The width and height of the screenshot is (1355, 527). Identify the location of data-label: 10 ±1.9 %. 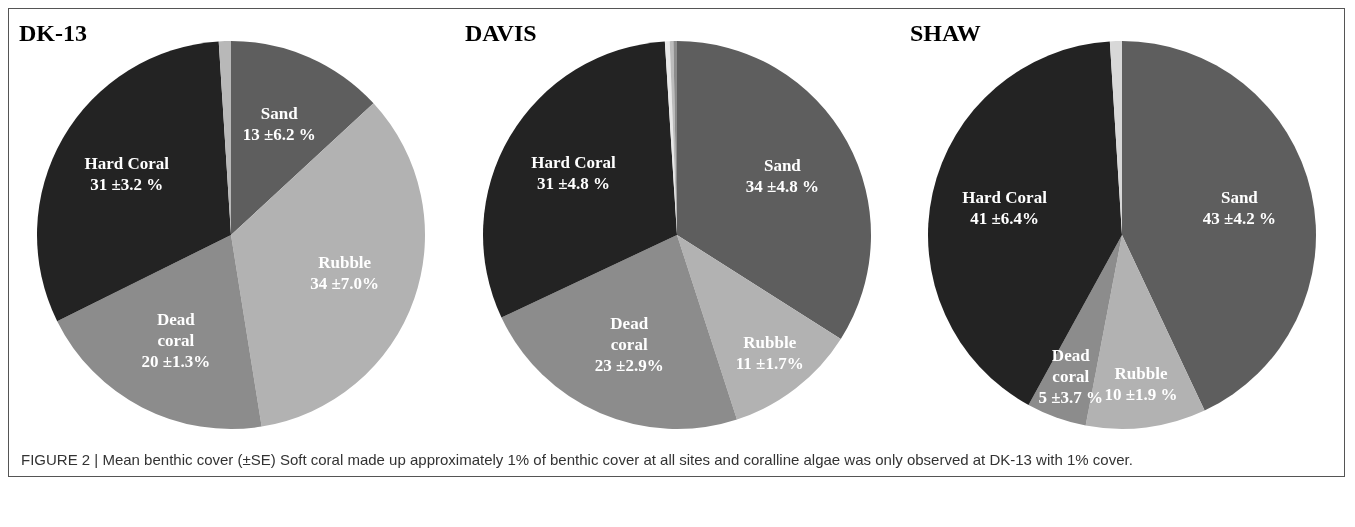
(1141, 395).